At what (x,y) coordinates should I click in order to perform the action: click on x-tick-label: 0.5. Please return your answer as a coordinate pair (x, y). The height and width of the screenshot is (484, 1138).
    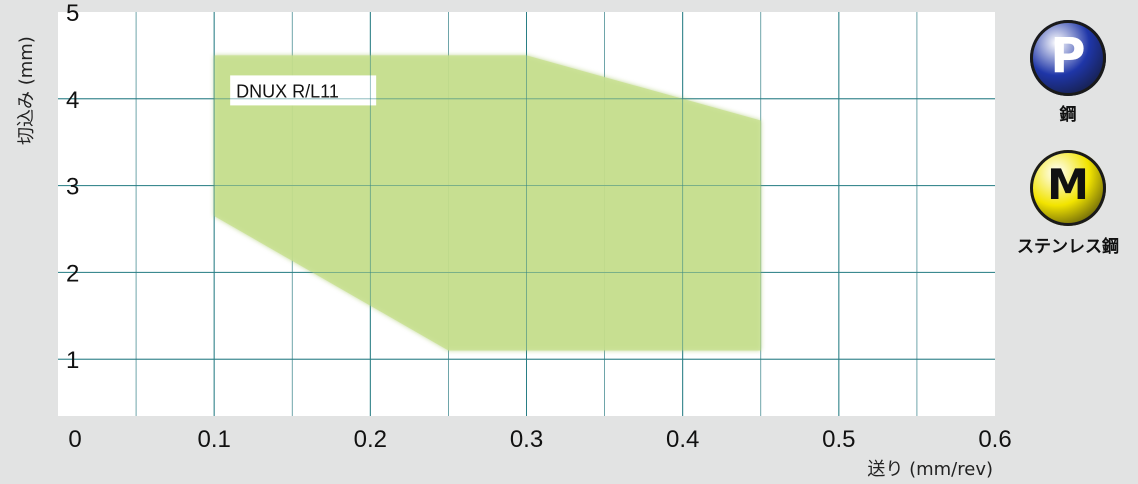
    Looking at the image, I should click on (838, 439).